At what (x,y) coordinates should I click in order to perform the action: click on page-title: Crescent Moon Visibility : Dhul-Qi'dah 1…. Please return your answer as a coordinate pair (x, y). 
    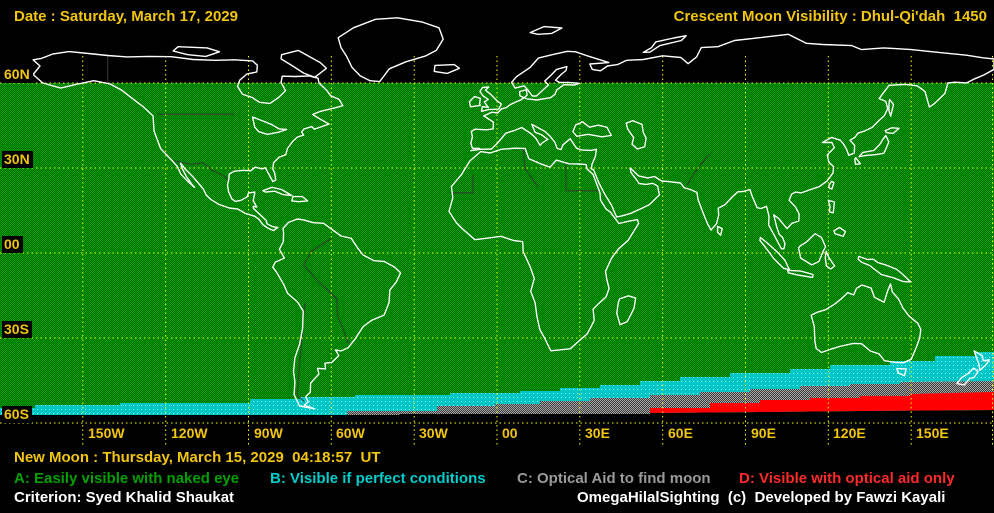
    Looking at the image, I should click on (830, 16).